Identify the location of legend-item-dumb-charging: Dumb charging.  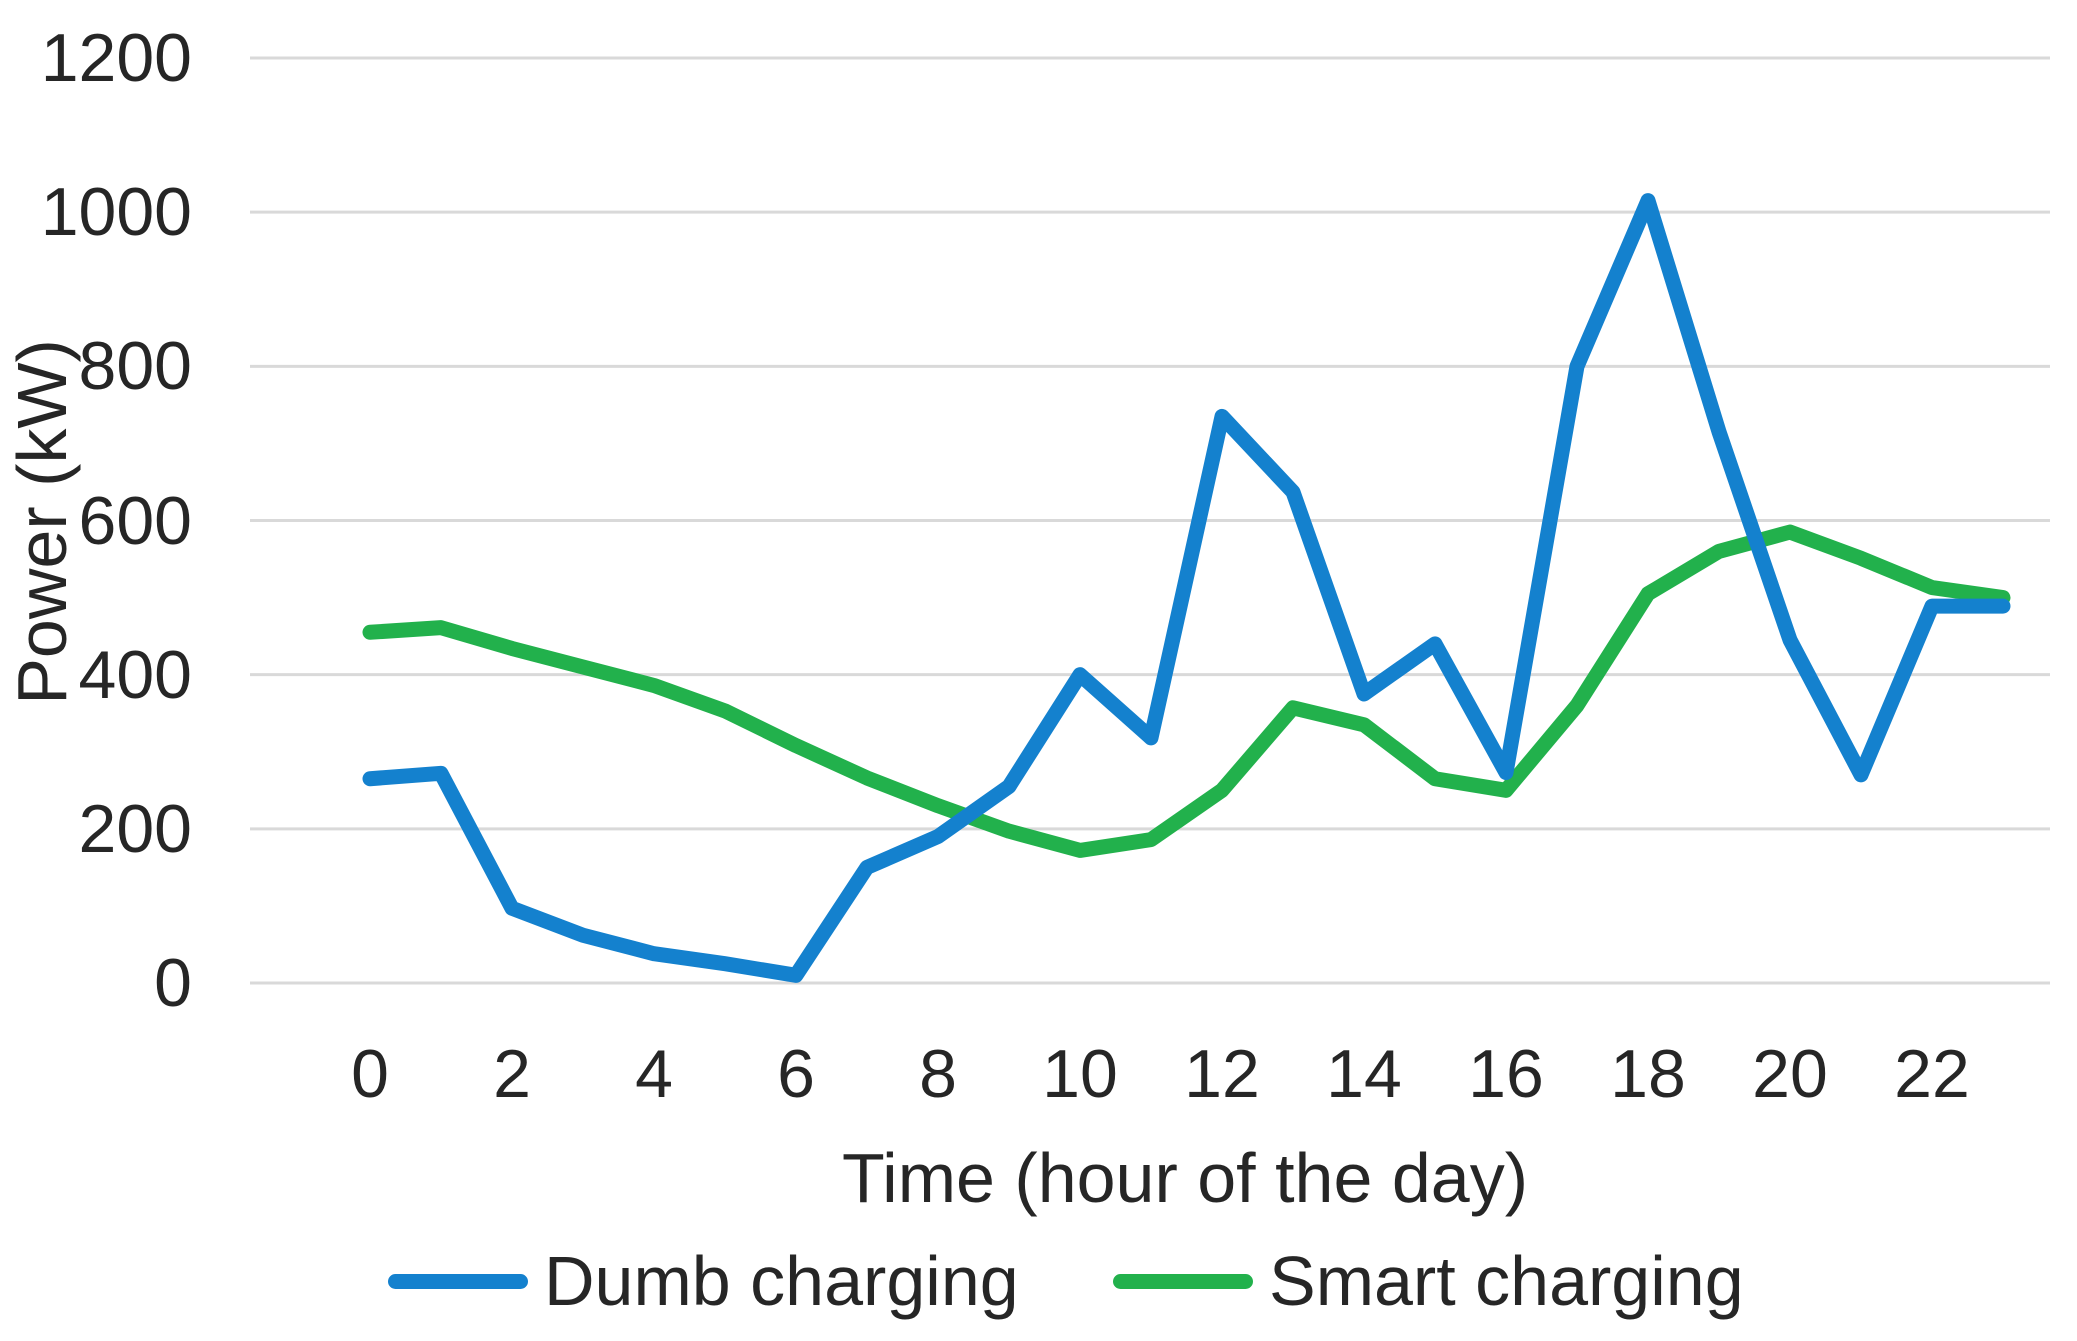
(703, 1281).